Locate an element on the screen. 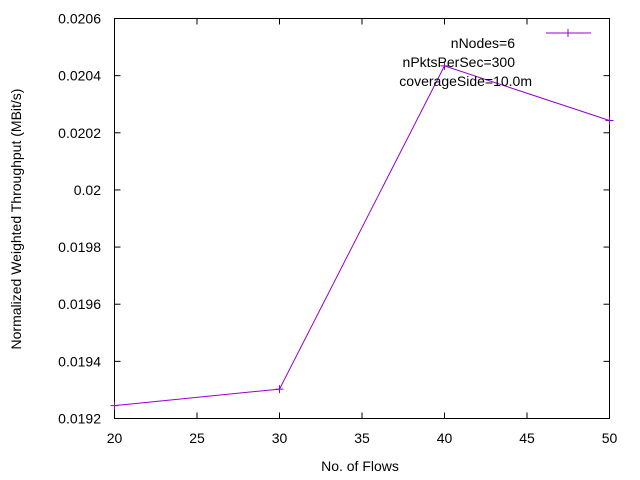 Image resolution: width=640 pixels, height=480 pixels. annotation-pkts: nPktsPerSec=300 is located at coordinates (459, 62).